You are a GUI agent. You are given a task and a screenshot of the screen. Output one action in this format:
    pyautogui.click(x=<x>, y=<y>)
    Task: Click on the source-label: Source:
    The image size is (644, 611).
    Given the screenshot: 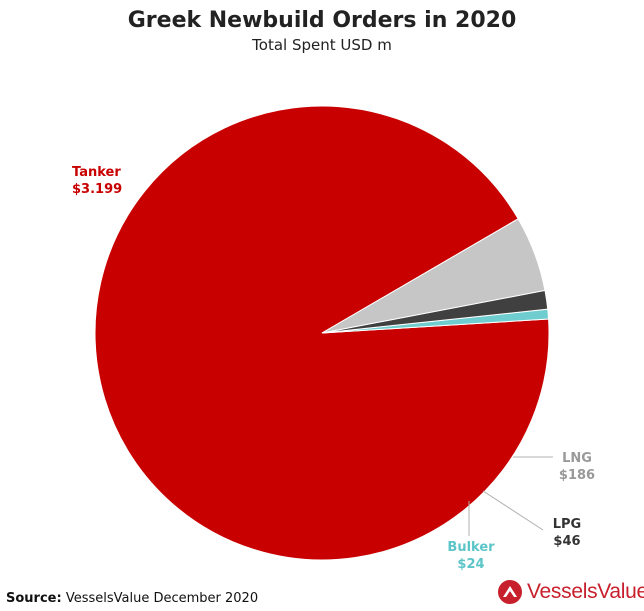 What is the action you would take?
    pyautogui.click(x=34, y=598)
    